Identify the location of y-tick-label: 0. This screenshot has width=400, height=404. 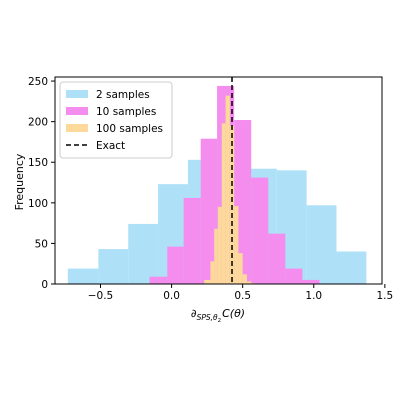
(44, 285).